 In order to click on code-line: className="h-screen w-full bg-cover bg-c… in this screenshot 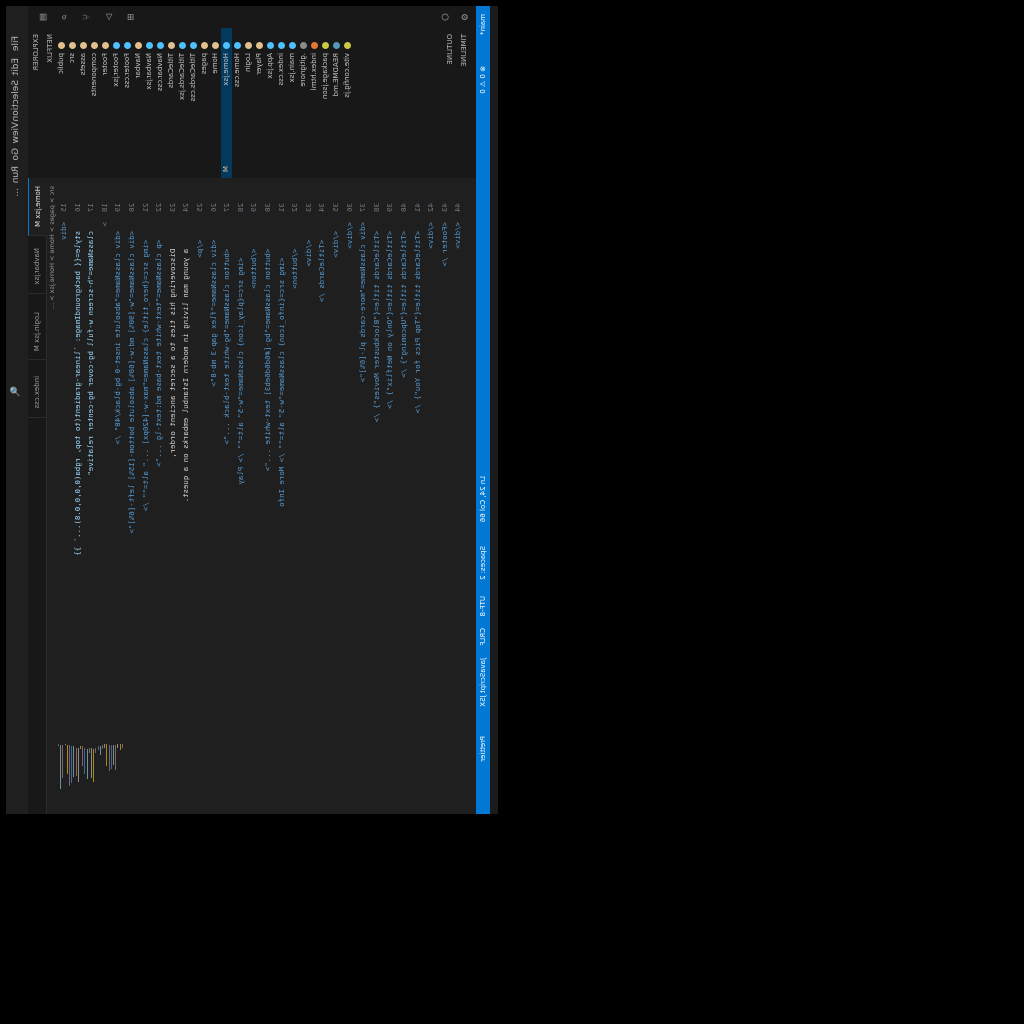, I will do `click(91, 349)`.